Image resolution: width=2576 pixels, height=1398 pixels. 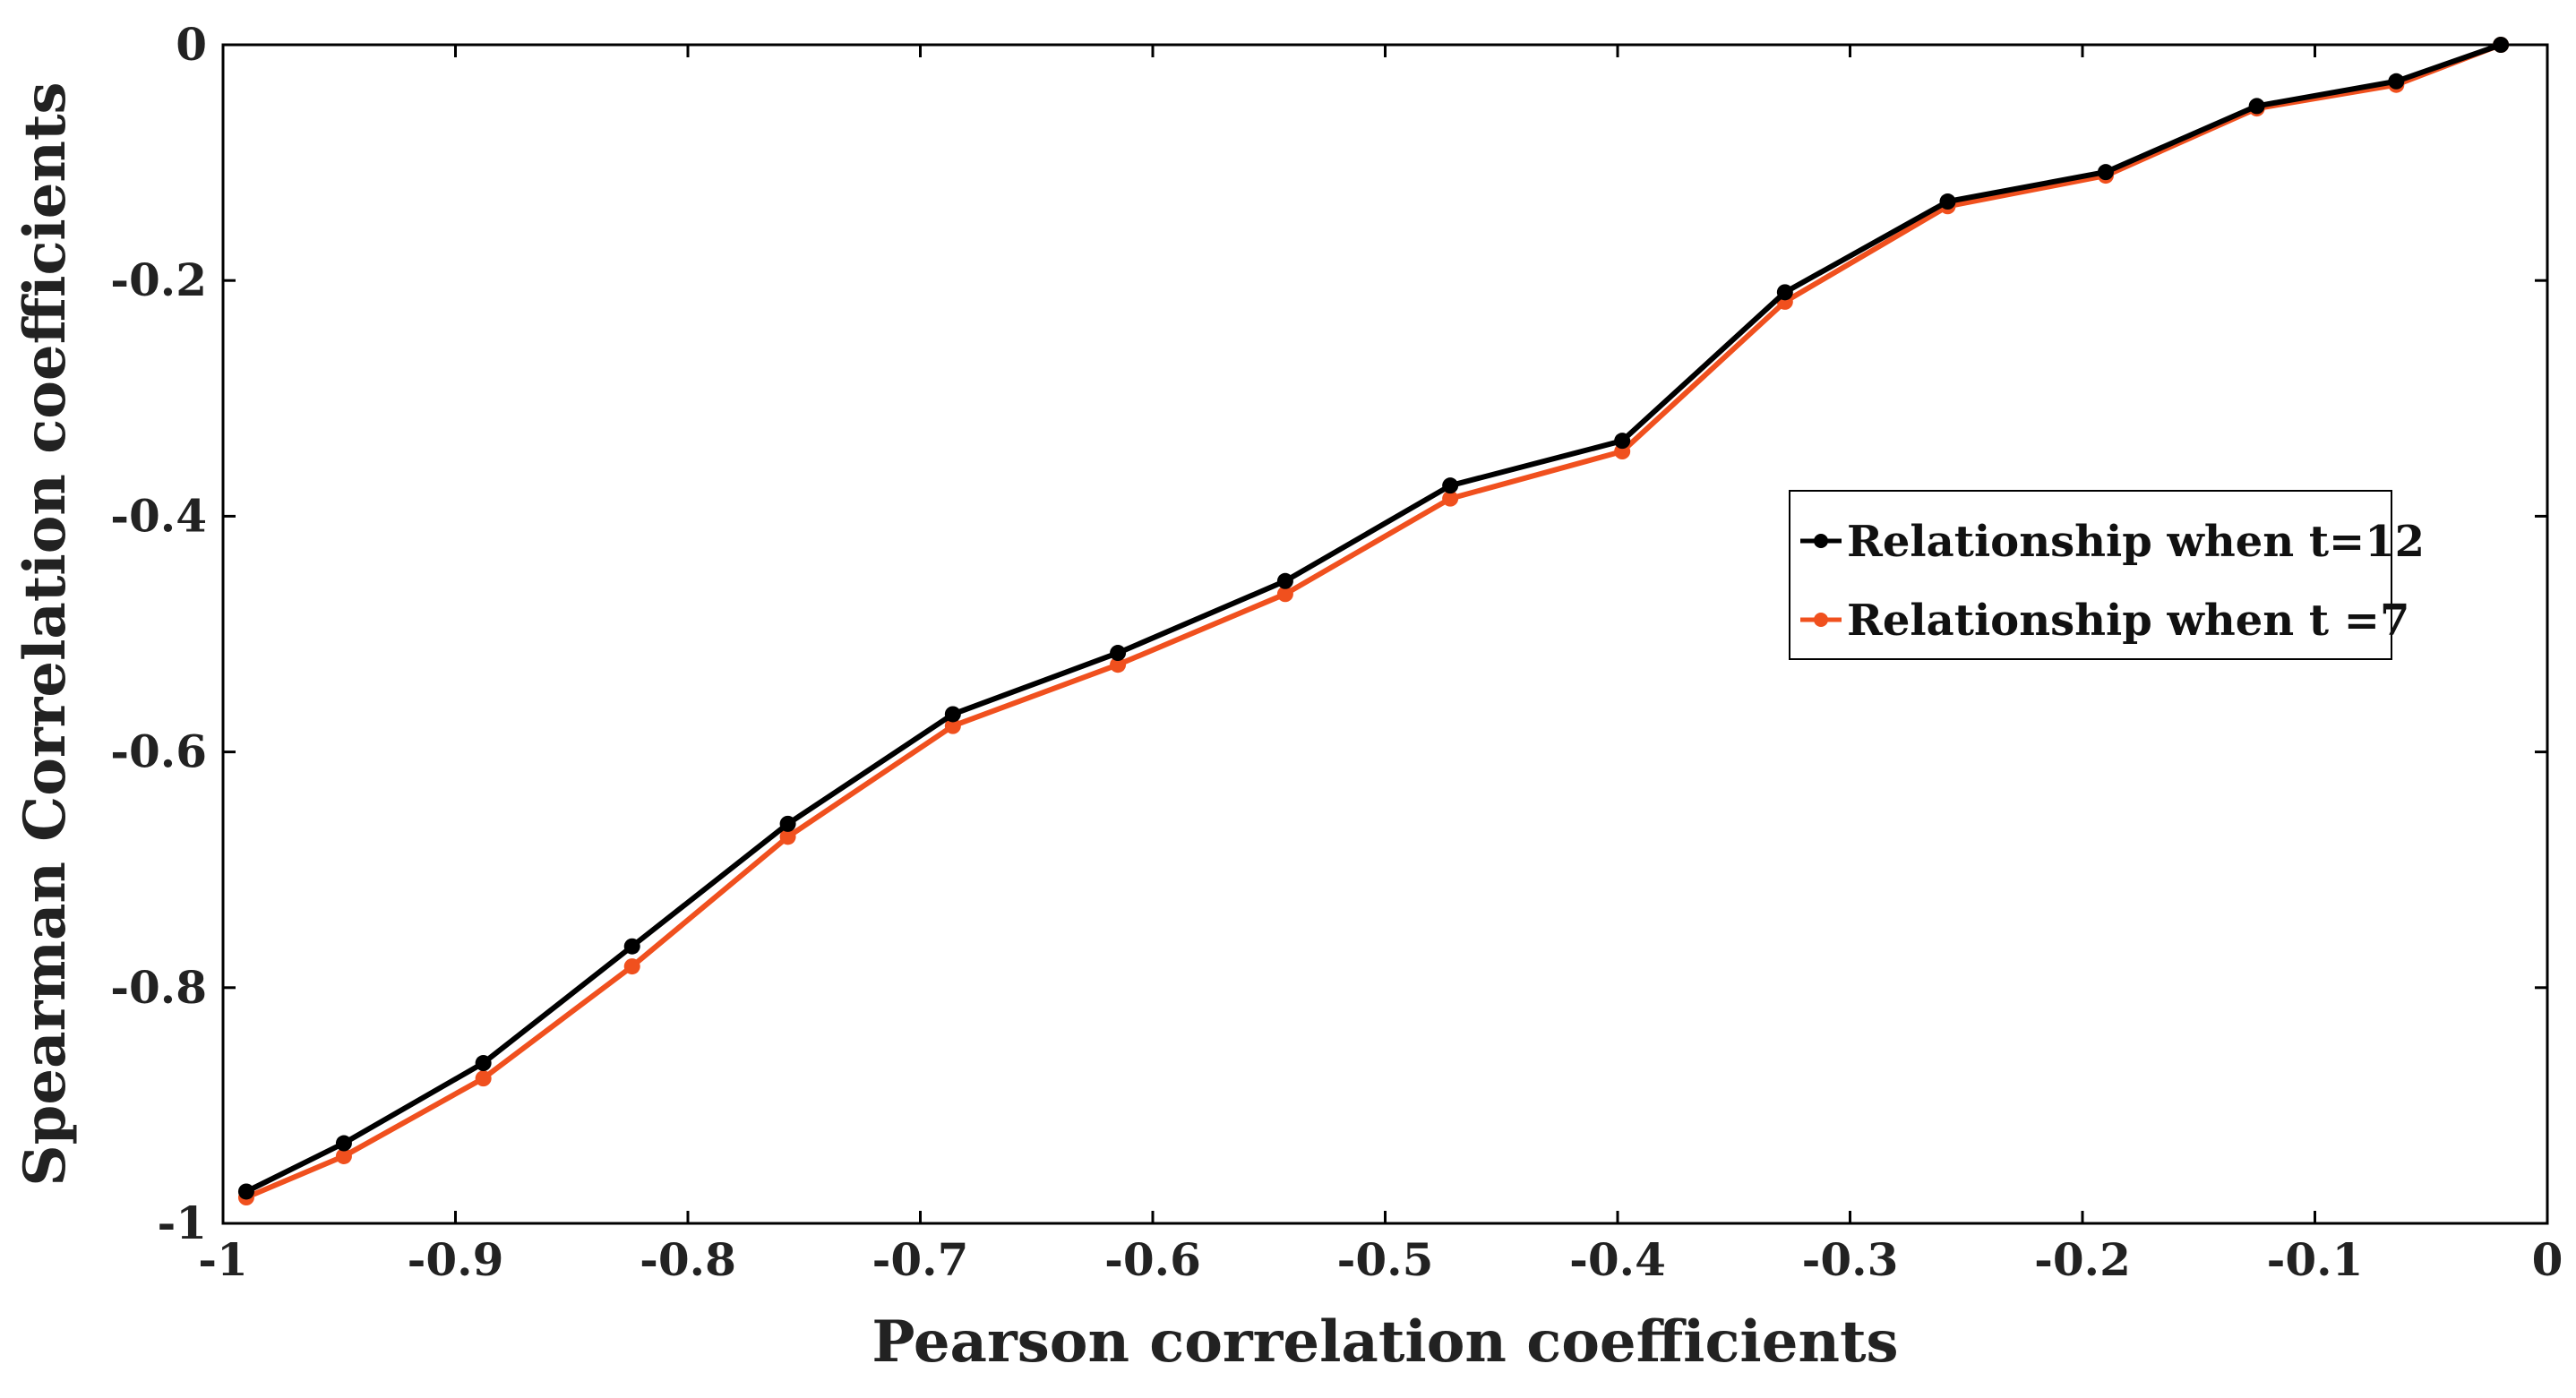 I want to click on y-tick-label: 0, so click(x=191, y=45).